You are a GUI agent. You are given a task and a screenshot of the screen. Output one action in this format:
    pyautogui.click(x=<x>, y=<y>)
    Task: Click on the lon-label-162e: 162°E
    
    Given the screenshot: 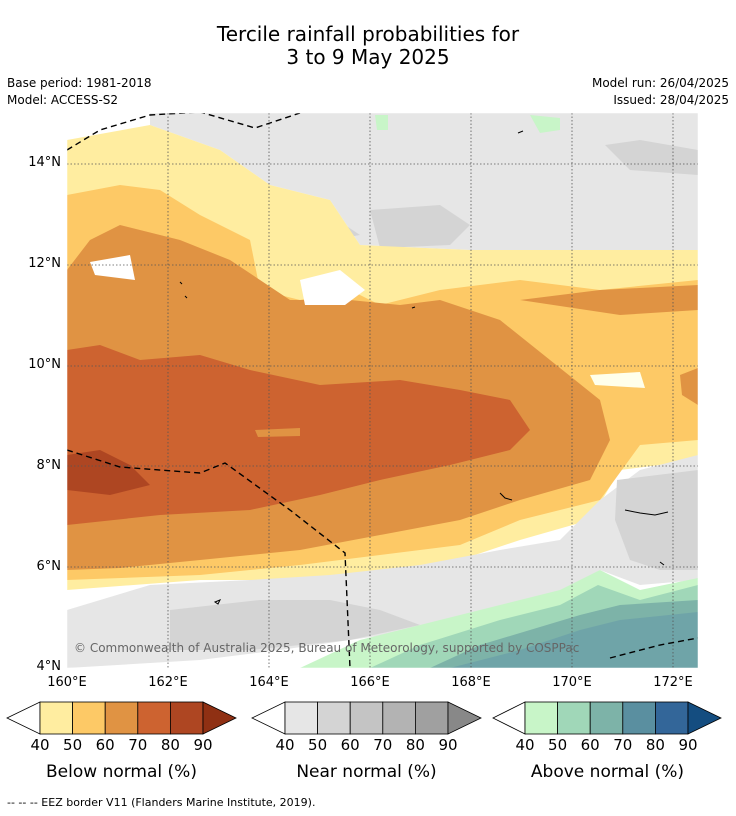 What is the action you would take?
    pyautogui.click(x=168, y=682)
    